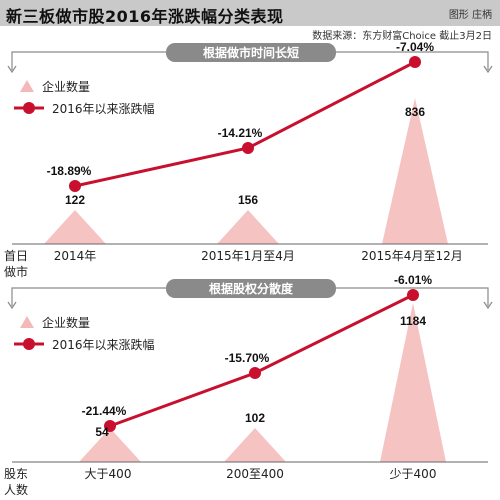 This screenshot has width=500, height=500. Describe the element at coordinates (108, 474) in the screenshot. I see `category-label: 大于400` at that location.